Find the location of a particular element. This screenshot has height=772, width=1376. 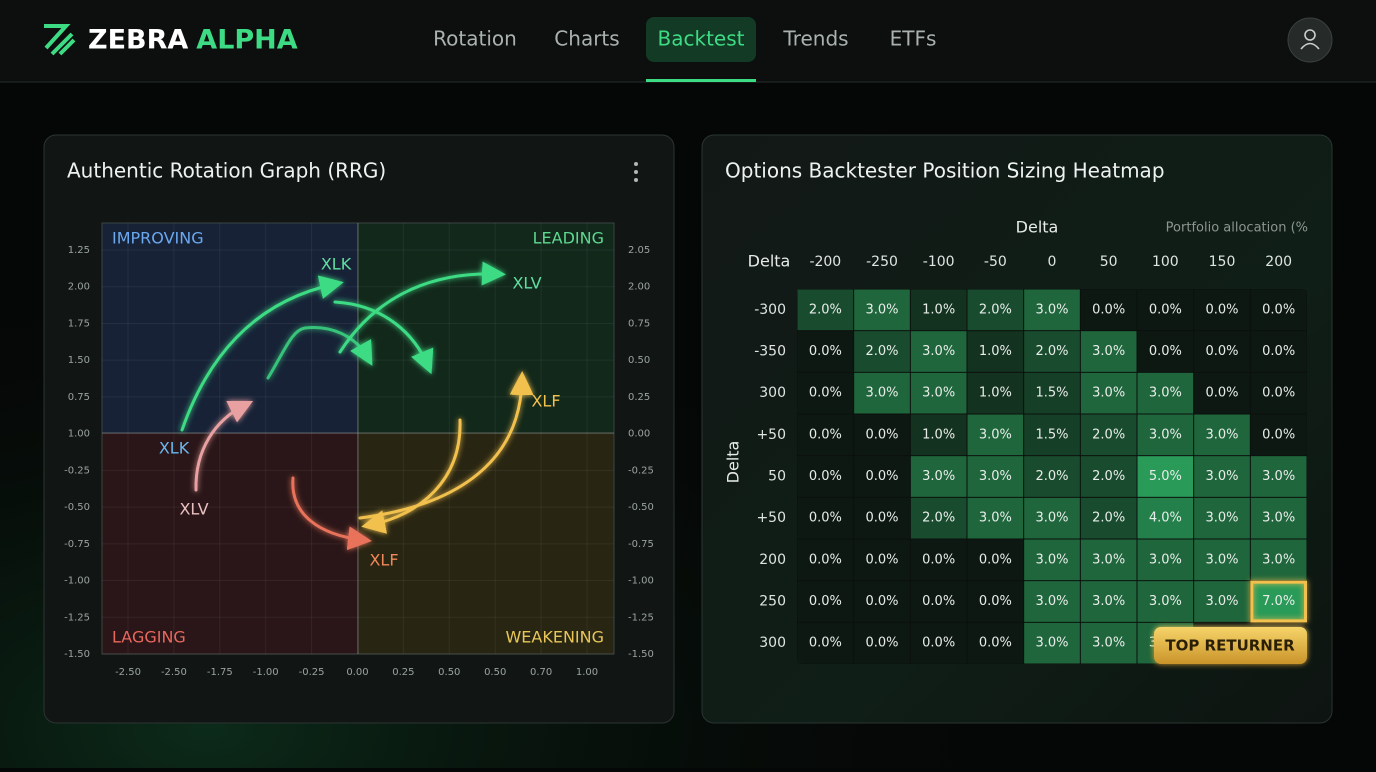

cell-value: 1.0% is located at coordinates (938, 434).